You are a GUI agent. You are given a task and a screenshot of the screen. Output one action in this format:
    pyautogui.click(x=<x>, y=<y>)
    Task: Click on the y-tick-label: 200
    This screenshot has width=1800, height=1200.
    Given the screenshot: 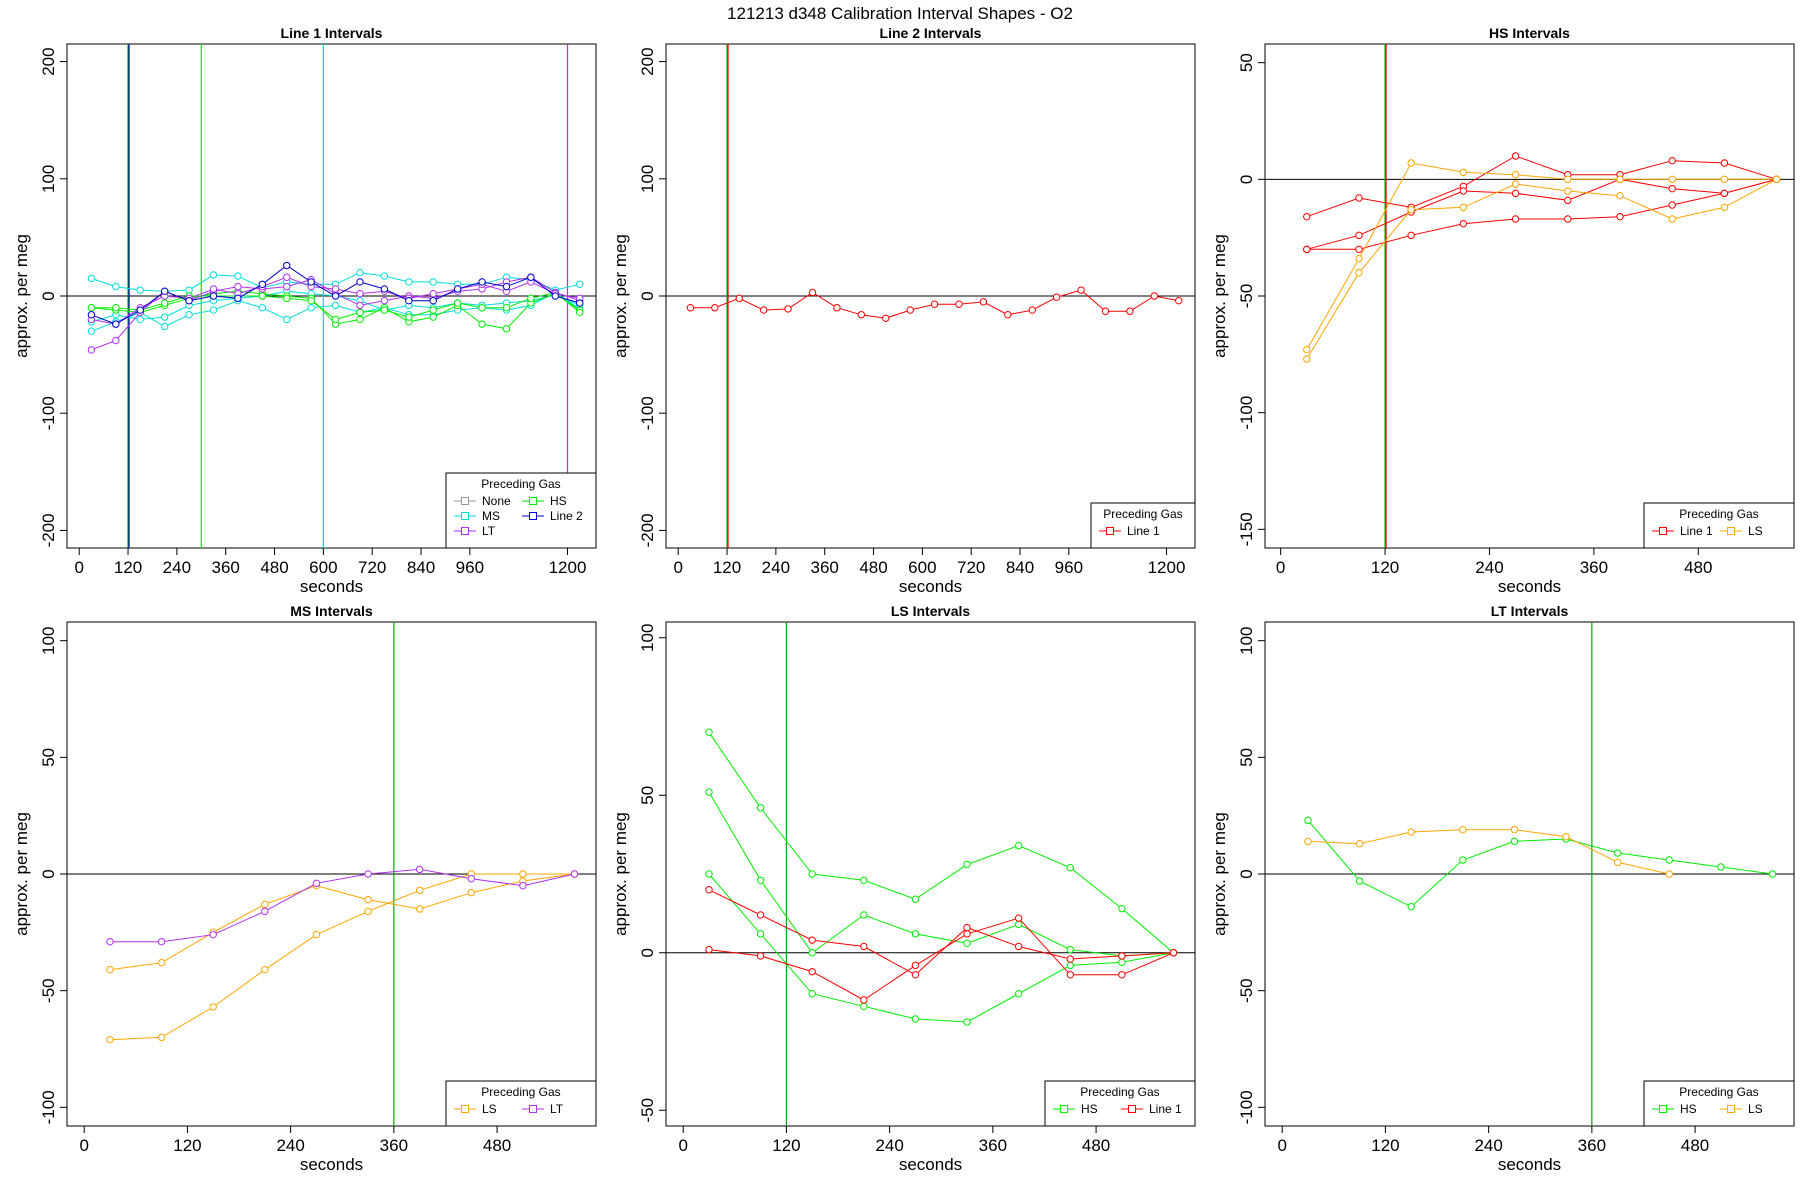 What is the action you would take?
    pyautogui.click(x=647, y=61)
    